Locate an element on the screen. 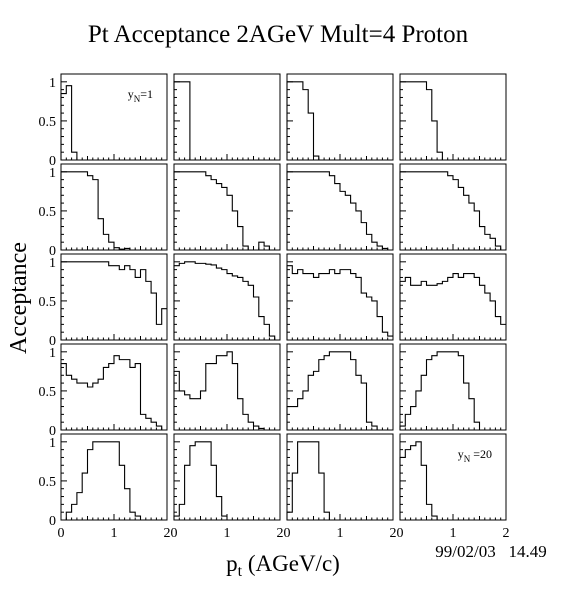 The width and height of the screenshot is (573, 592). panel-annotation: yN =20 is located at coordinates (475, 455).